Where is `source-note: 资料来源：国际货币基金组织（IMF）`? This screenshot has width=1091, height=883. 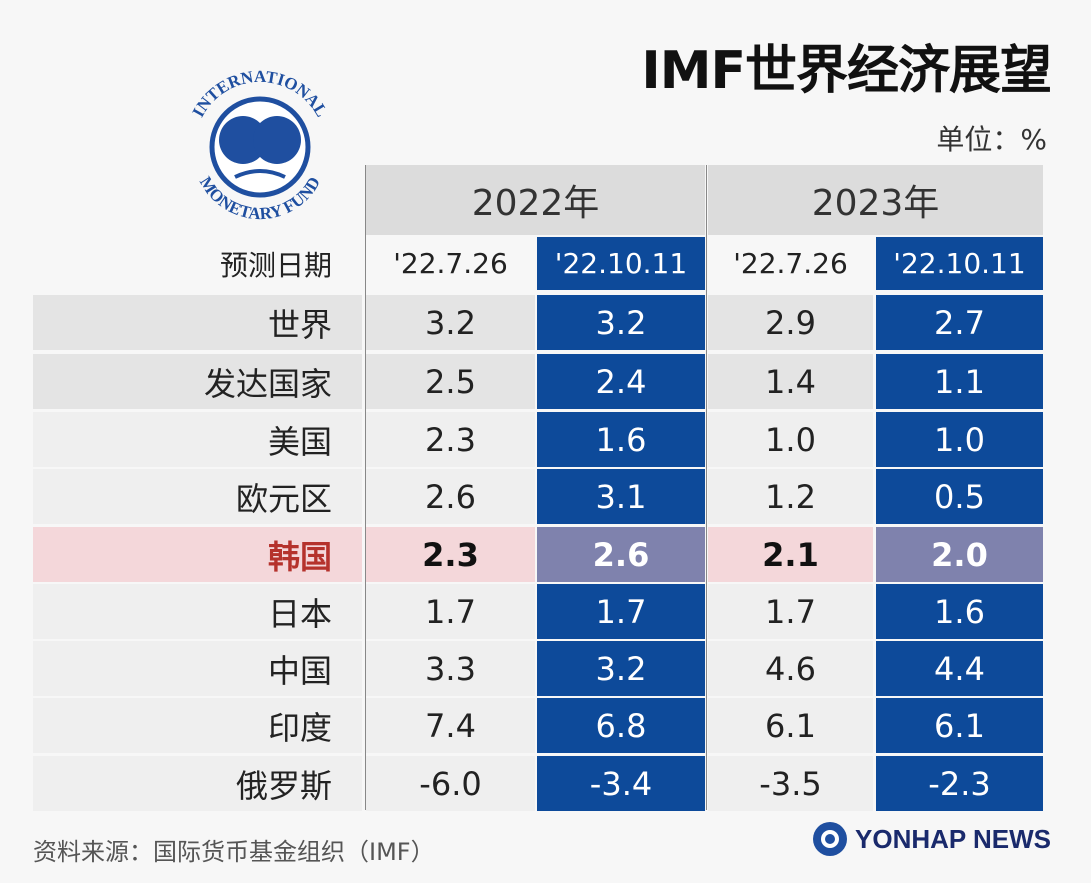 source-note: 资料来源：国际货币基金组织（IMF） is located at coordinates (234, 852).